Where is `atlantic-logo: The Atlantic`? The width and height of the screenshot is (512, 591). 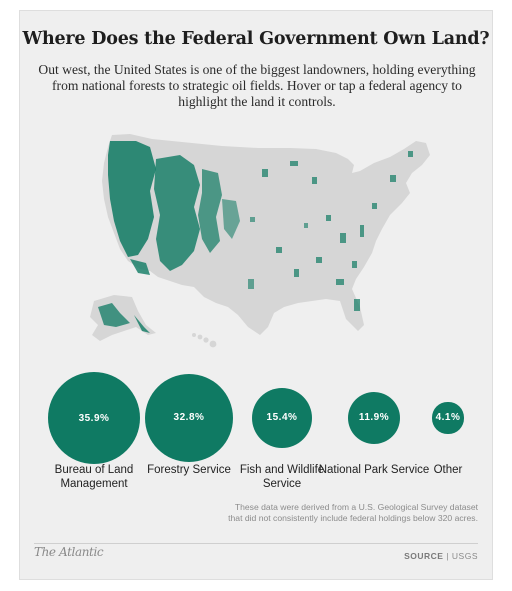 atlantic-logo: The Atlantic is located at coordinates (69, 552).